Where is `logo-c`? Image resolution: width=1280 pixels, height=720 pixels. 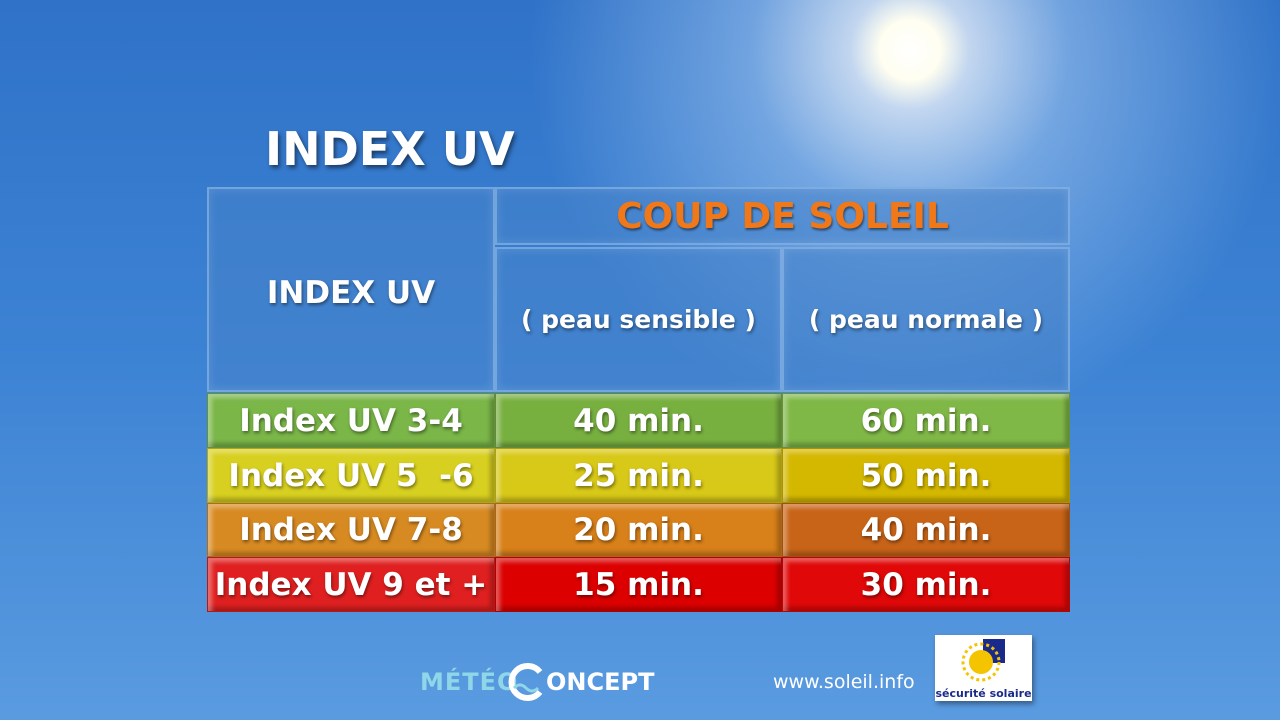
logo-c is located at coordinates (525, 682).